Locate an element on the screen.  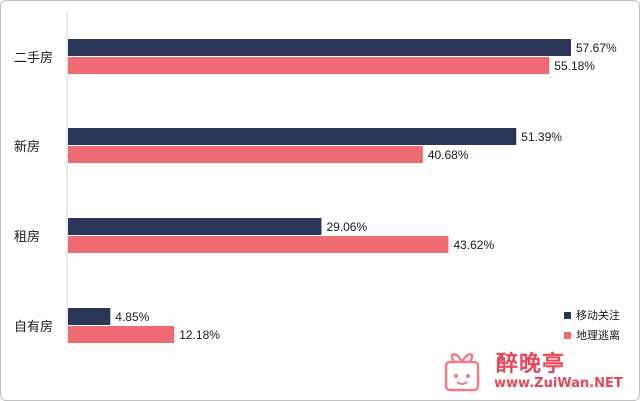
category-label: 自有房 is located at coordinates (33, 327).